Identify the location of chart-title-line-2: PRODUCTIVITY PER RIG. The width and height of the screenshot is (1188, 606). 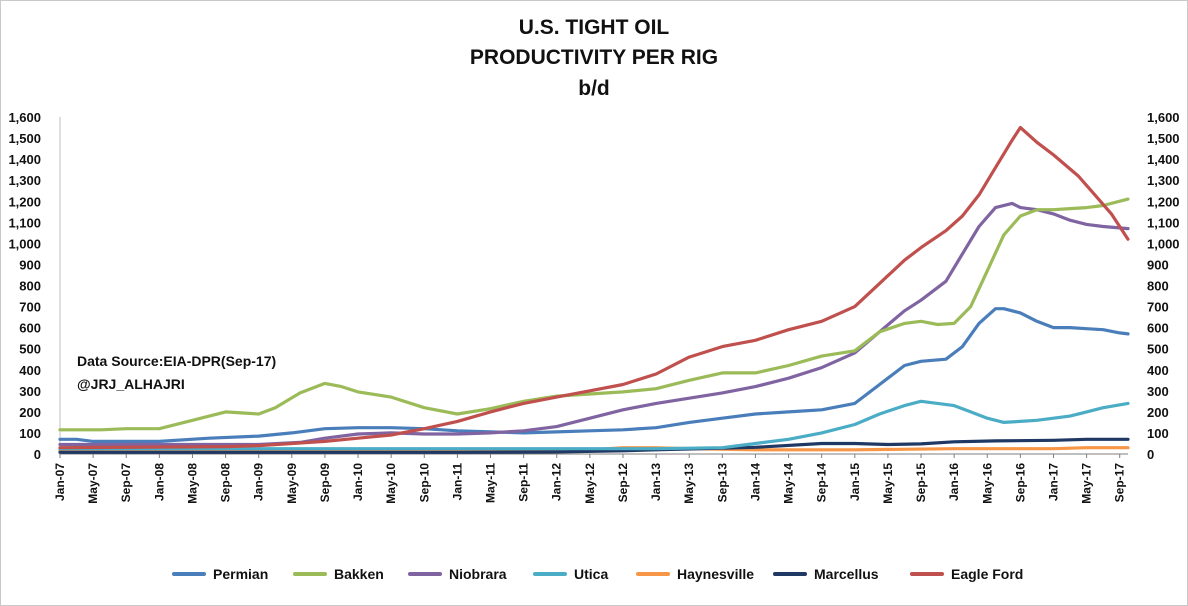
(594, 57).